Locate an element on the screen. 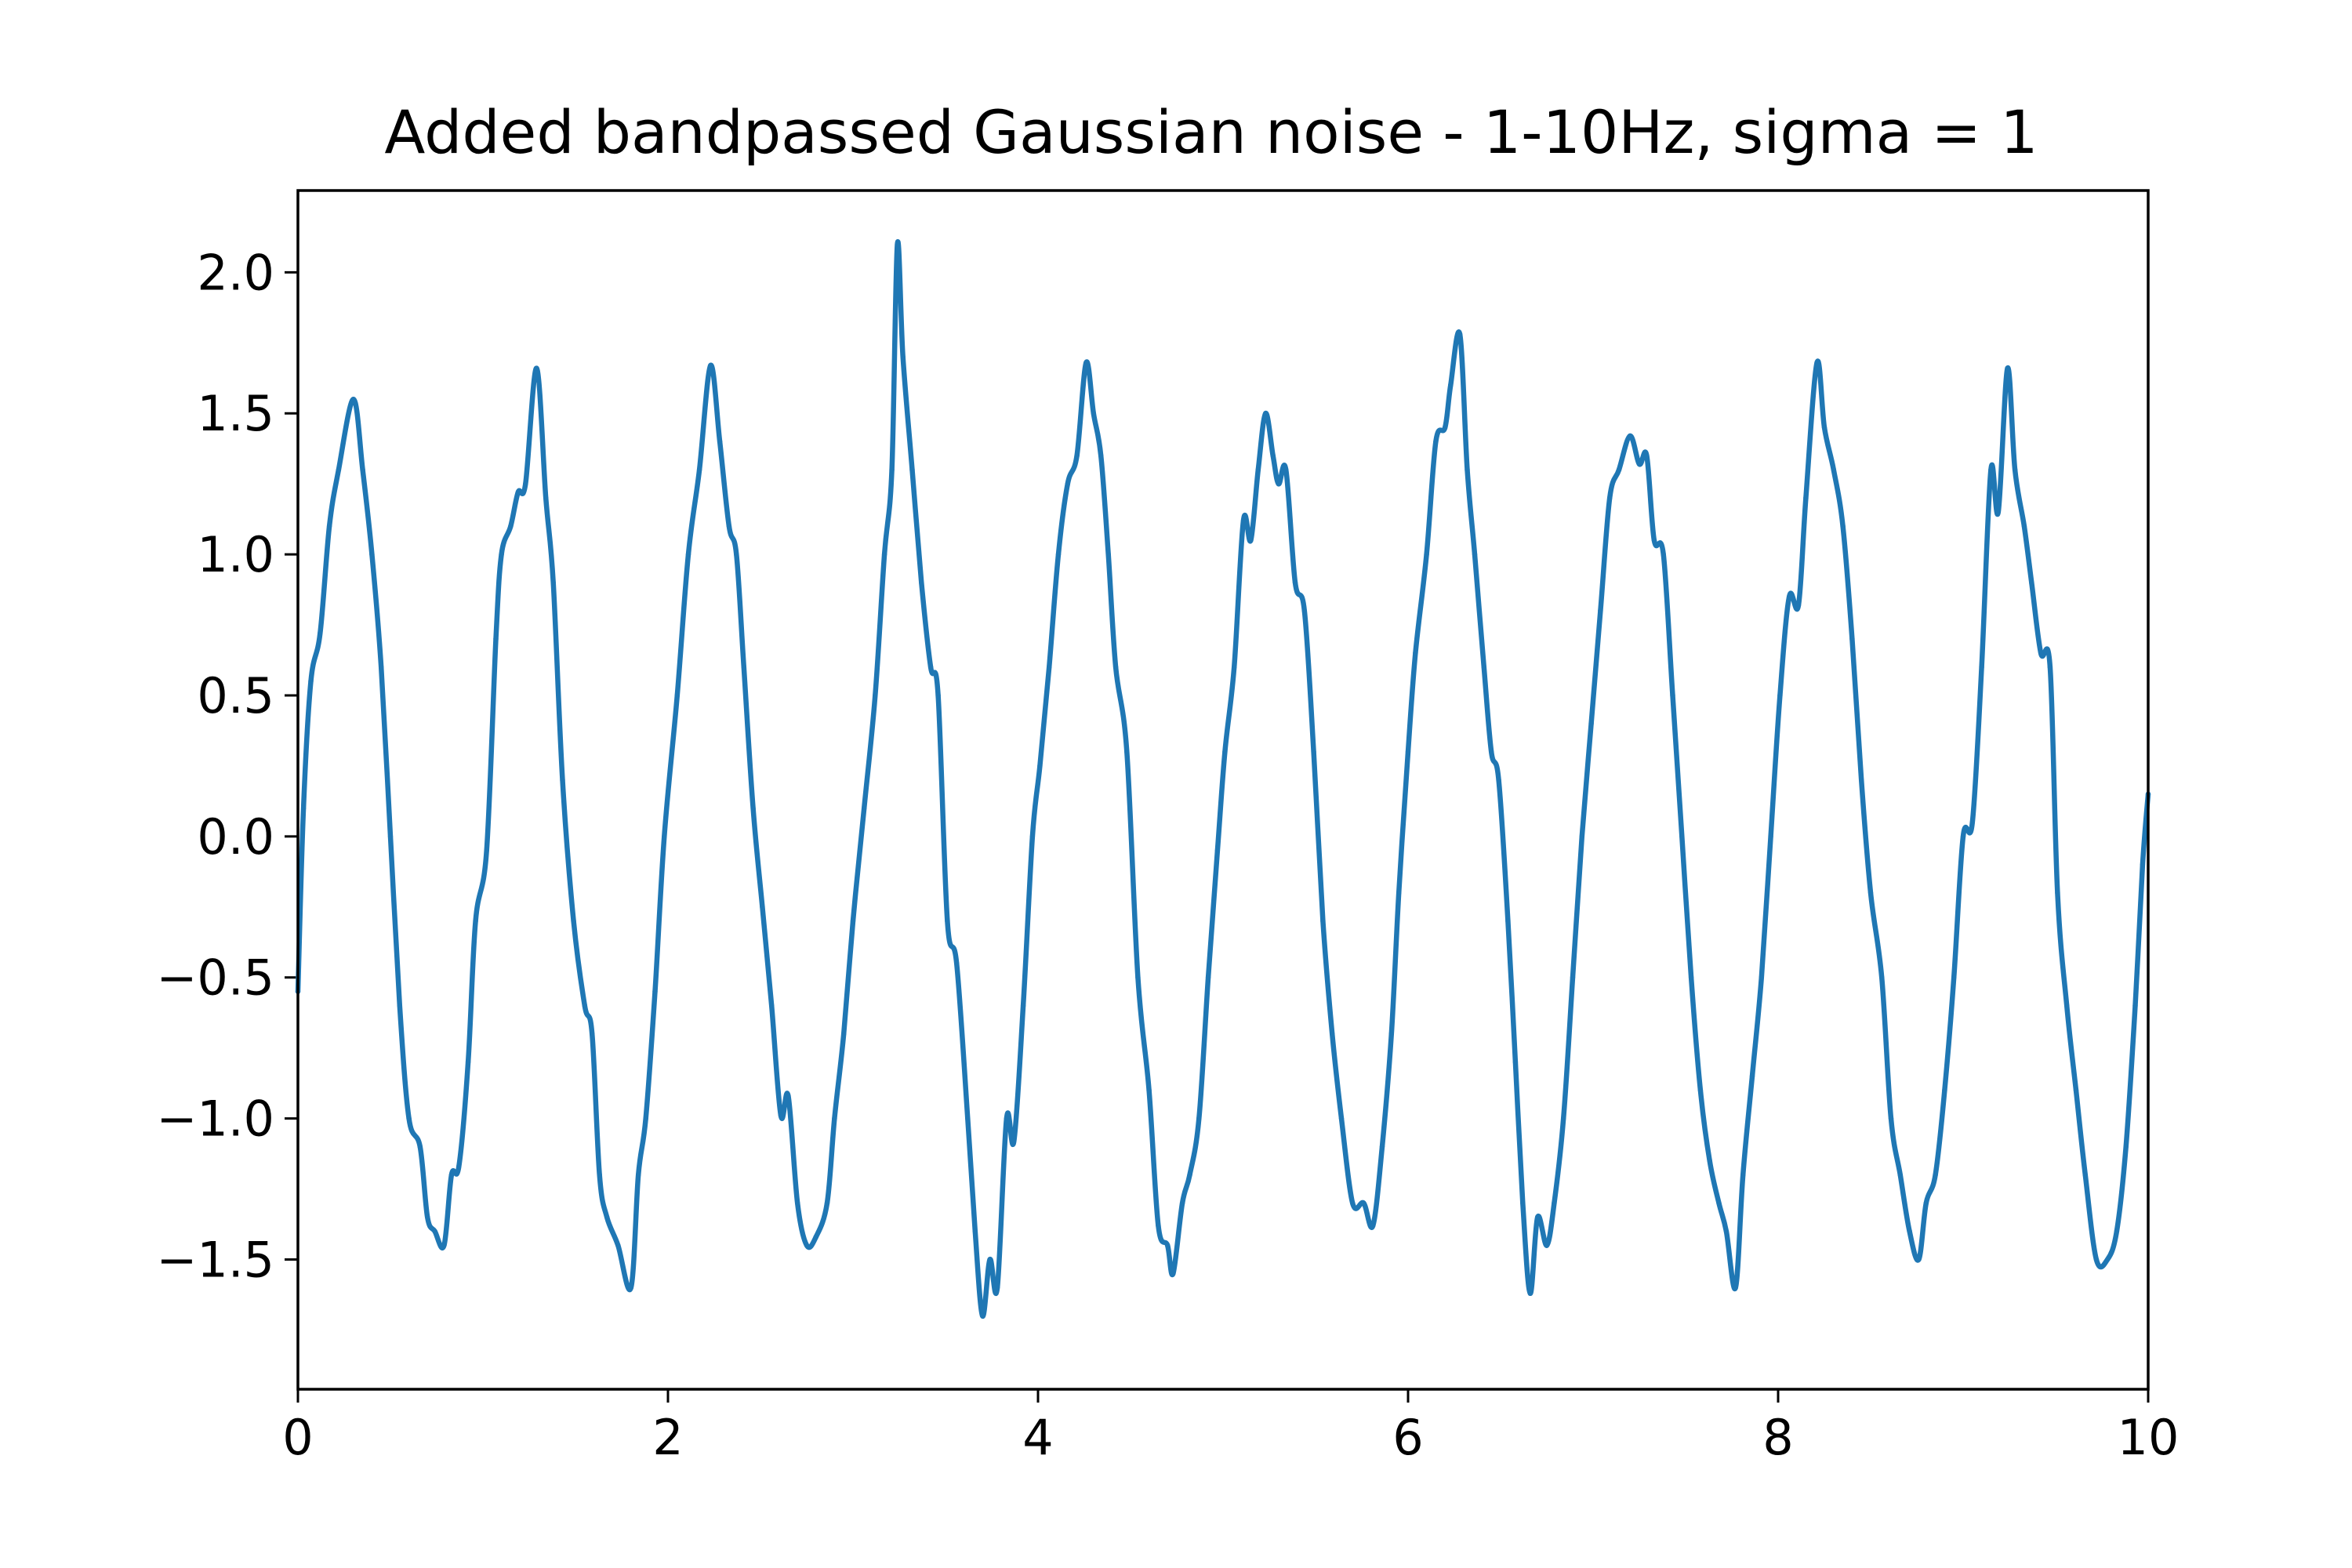  x-tick-label: 0 is located at coordinates (297, 1437).